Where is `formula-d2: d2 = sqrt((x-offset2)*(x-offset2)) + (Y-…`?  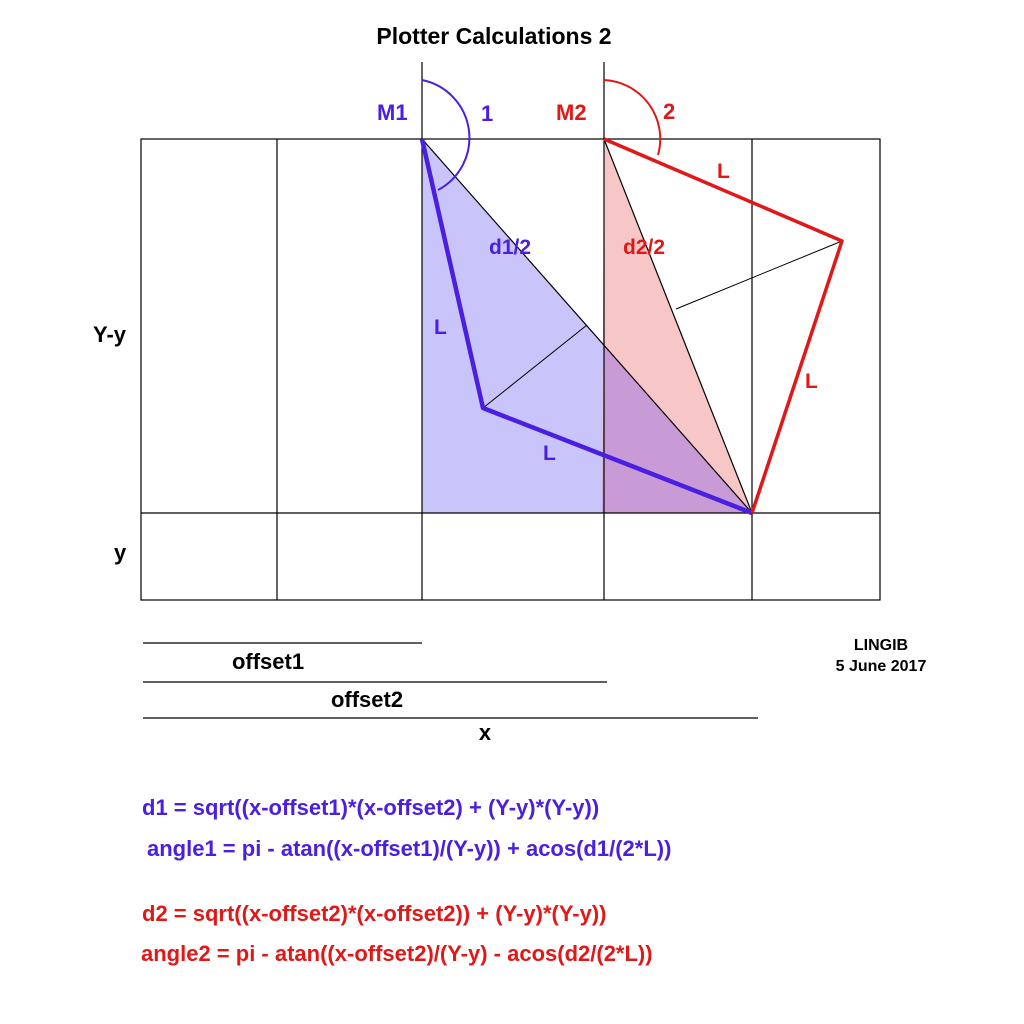
formula-d2: d2 = sqrt((x-offset2)*(x-offset2)) + (Y-… is located at coordinates (374, 913).